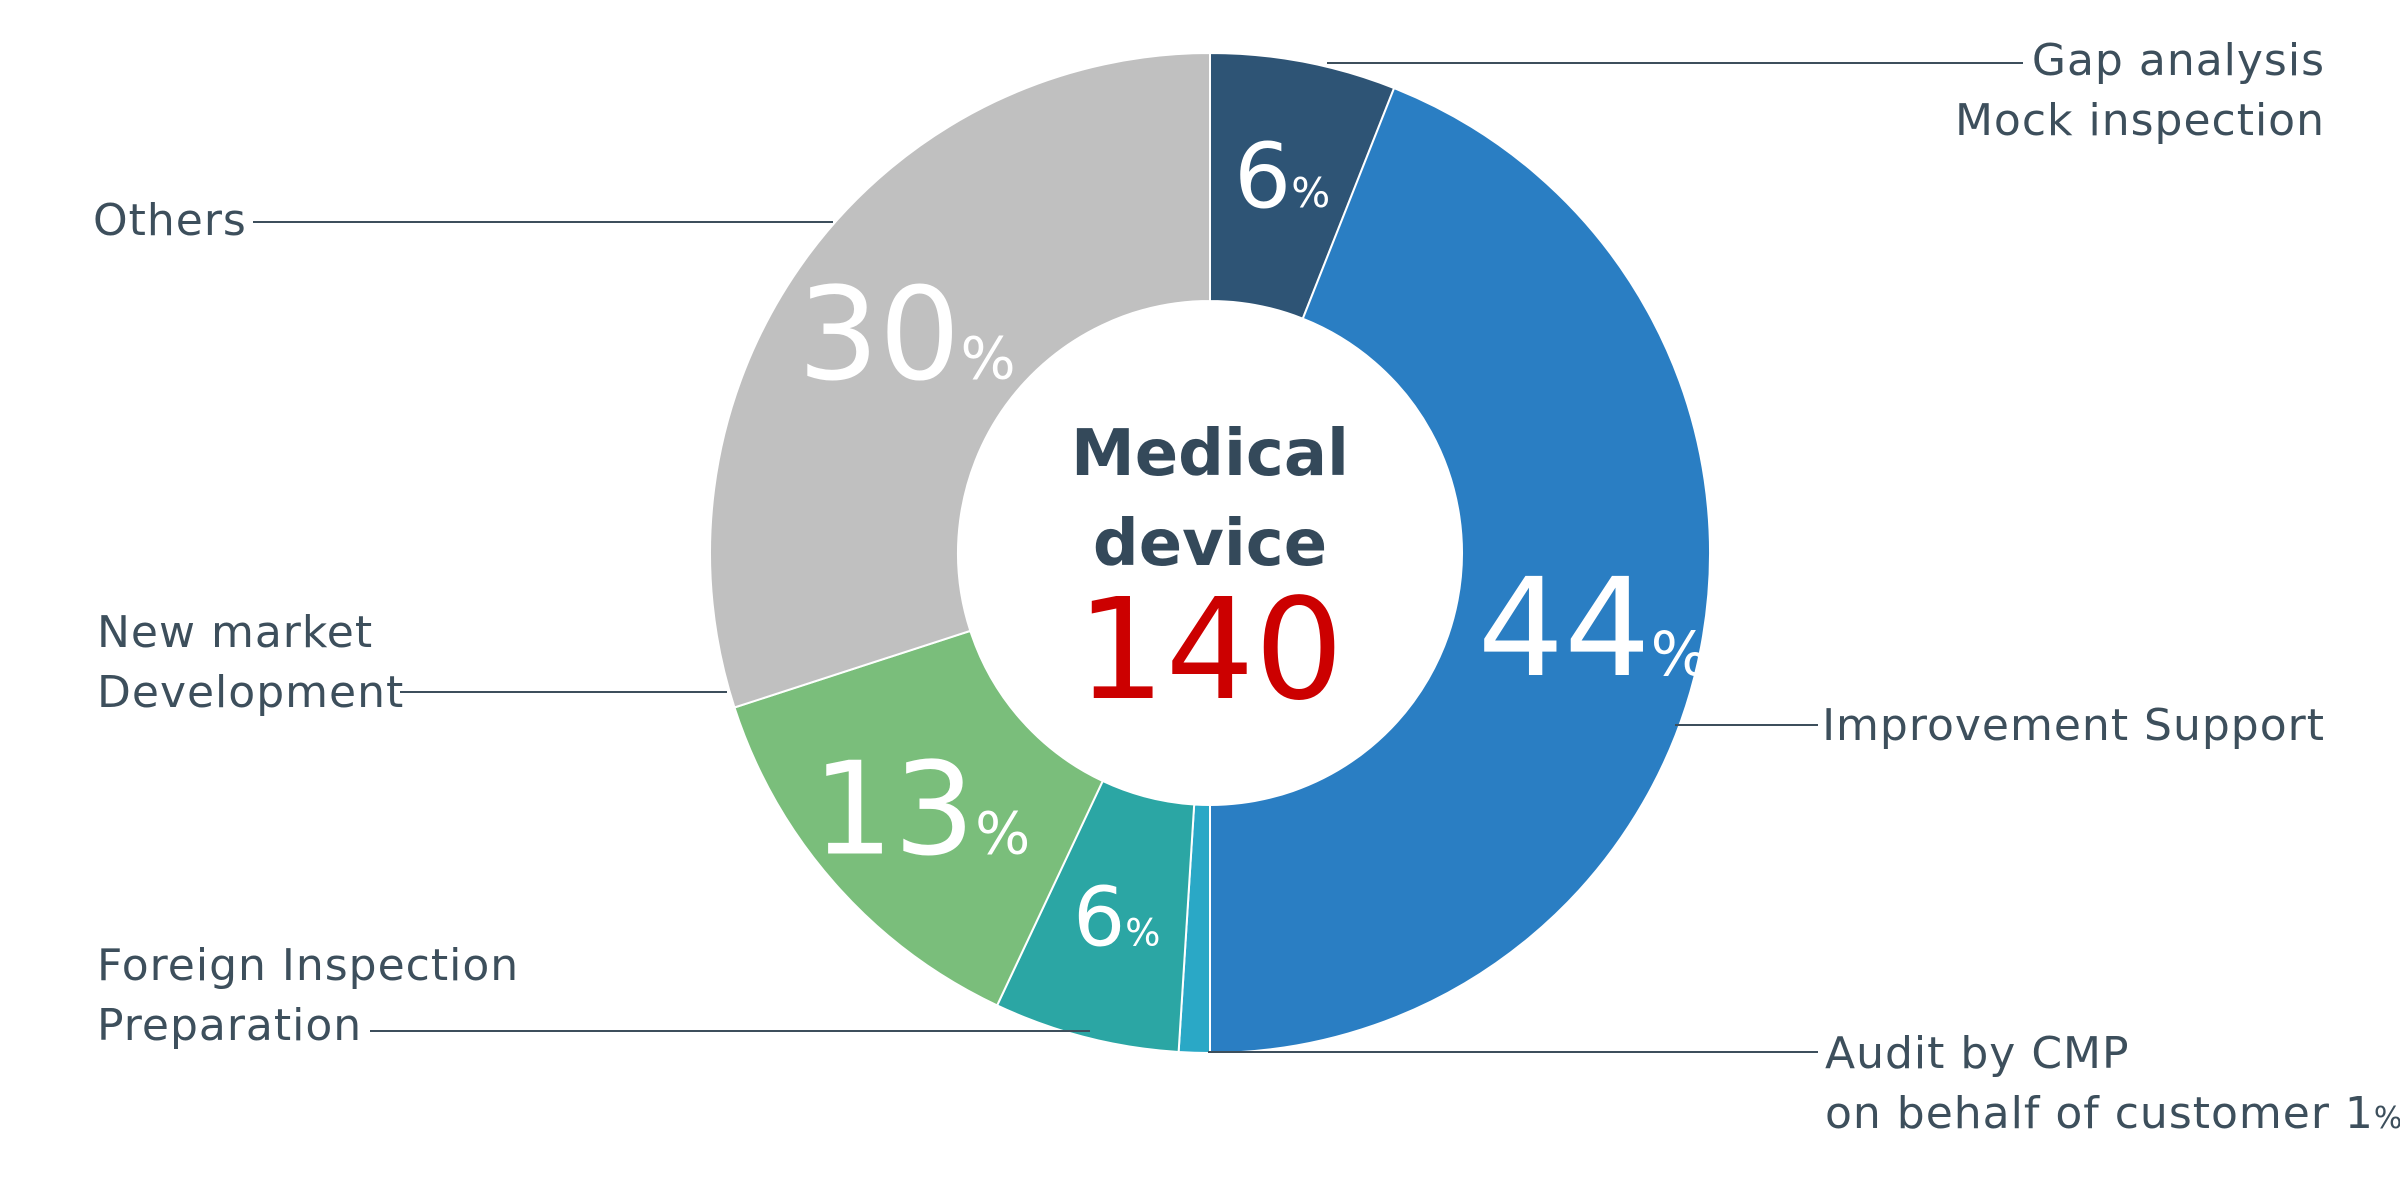 This screenshot has height=1200, width=2400. What do you see at coordinates (1209, 650) in the screenshot?
I see `center-total: 140` at bounding box center [1209, 650].